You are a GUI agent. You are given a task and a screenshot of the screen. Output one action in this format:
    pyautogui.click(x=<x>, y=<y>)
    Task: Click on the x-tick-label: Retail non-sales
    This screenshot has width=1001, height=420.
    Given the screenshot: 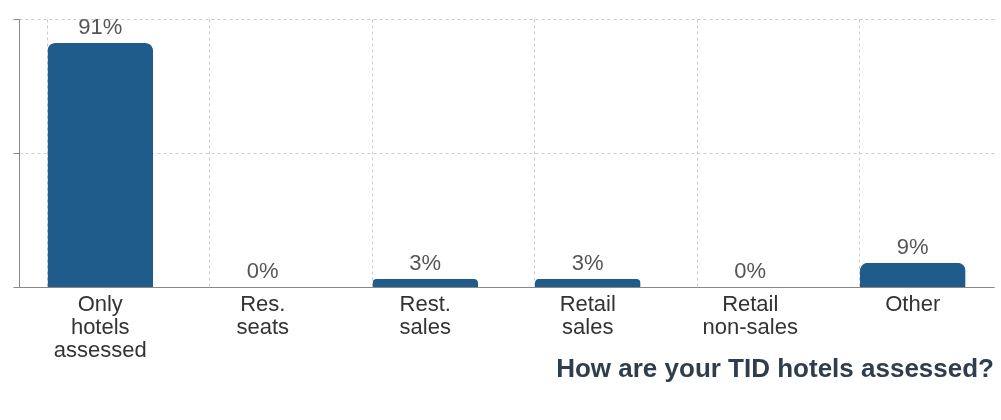 What is the action you would take?
    pyautogui.click(x=750, y=314)
    